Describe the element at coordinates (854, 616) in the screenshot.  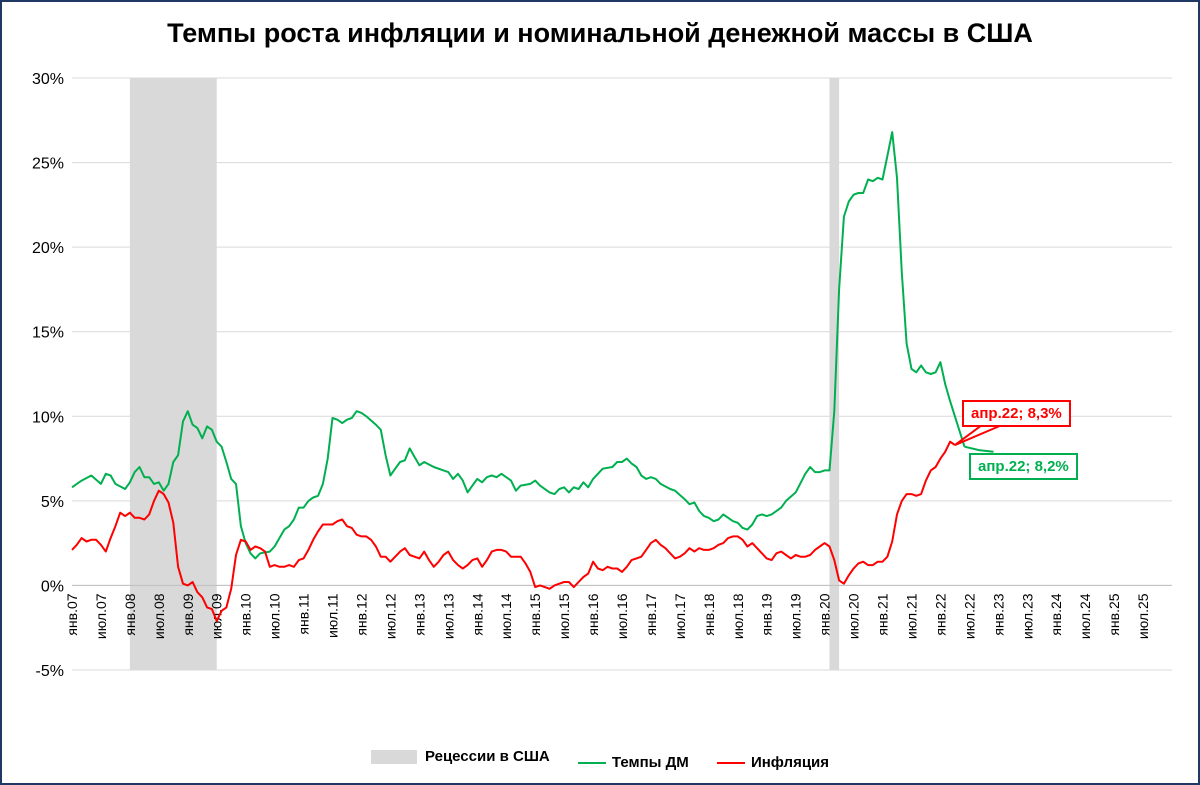
I see `x-tick-label: июл.20` at that location.